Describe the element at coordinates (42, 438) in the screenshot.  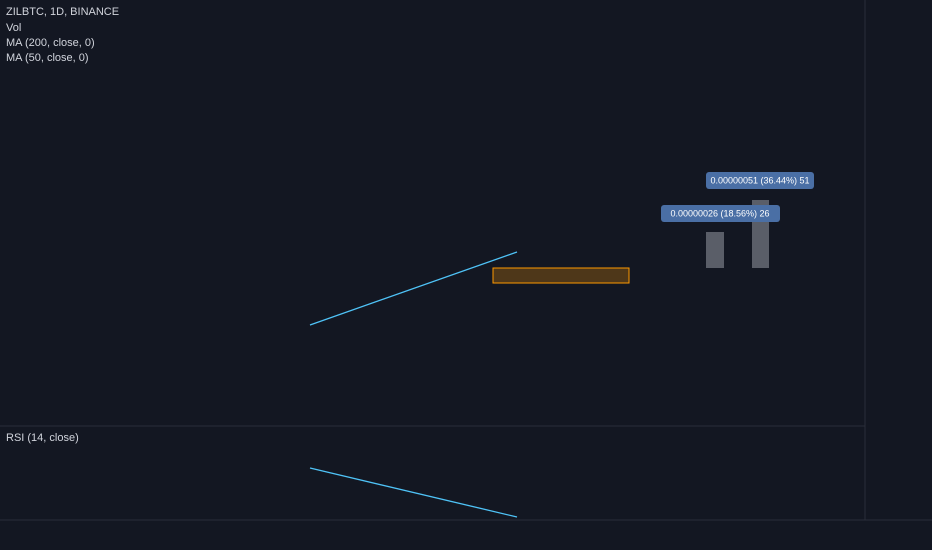
I see `rsi-title: RSI (14, close)` at that location.